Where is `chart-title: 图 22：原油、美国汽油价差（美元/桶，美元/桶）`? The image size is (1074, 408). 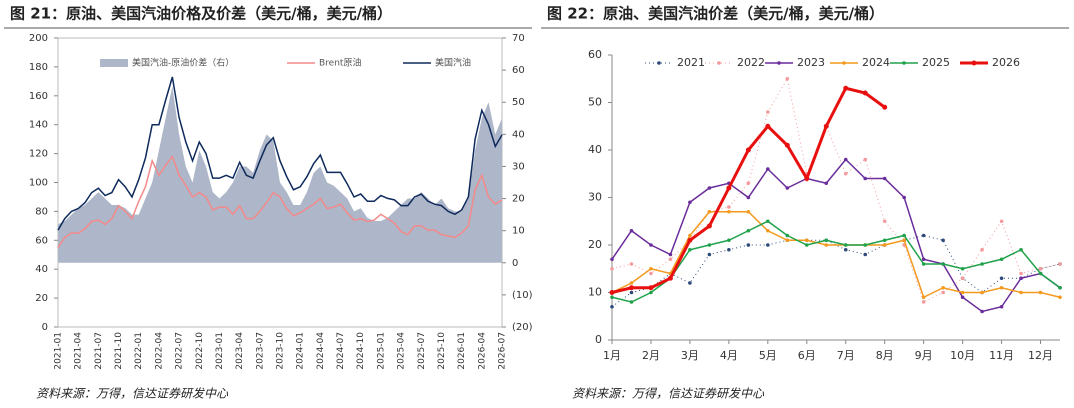
chart-title: 图 22：原油、美国汽油价差（美元/桶，美元/桶） is located at coordinates (715, 14).